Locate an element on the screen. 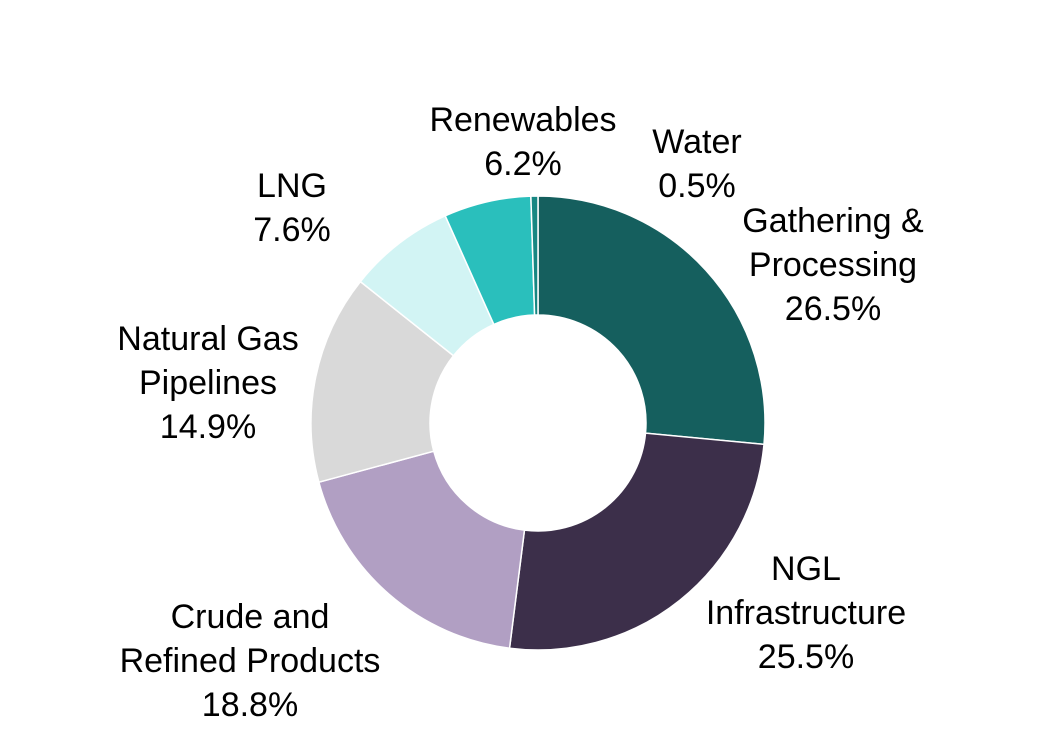 The image size is (1046, 746). slice-water is located at coordinates (534, 255).